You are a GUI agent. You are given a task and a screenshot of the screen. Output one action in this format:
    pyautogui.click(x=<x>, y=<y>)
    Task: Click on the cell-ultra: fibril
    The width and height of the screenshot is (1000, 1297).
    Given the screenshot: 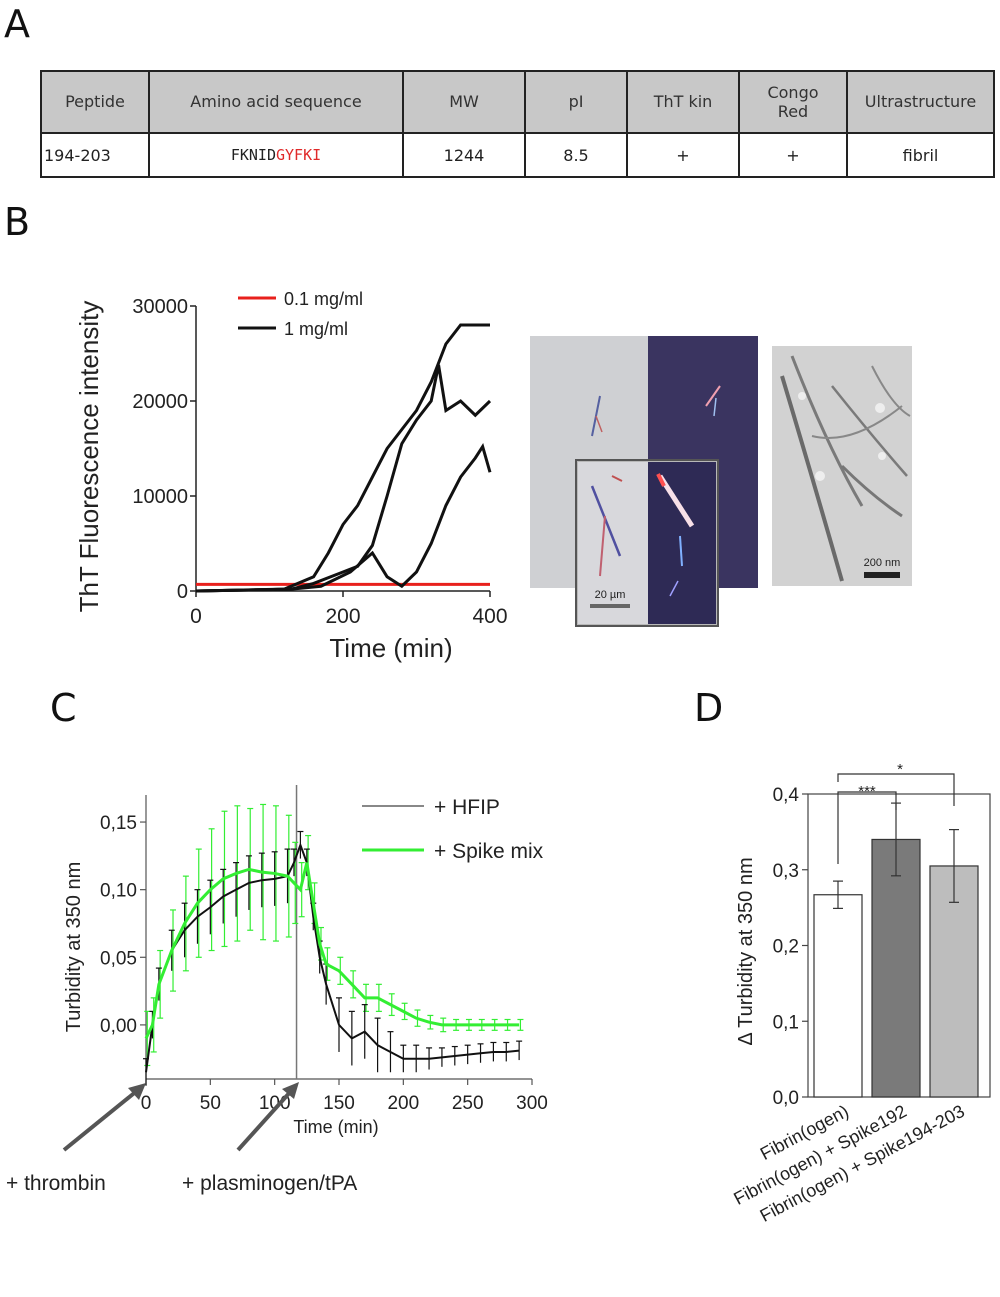 What is the action you would take?
    pyautogui.click(x=920, y=155)
    